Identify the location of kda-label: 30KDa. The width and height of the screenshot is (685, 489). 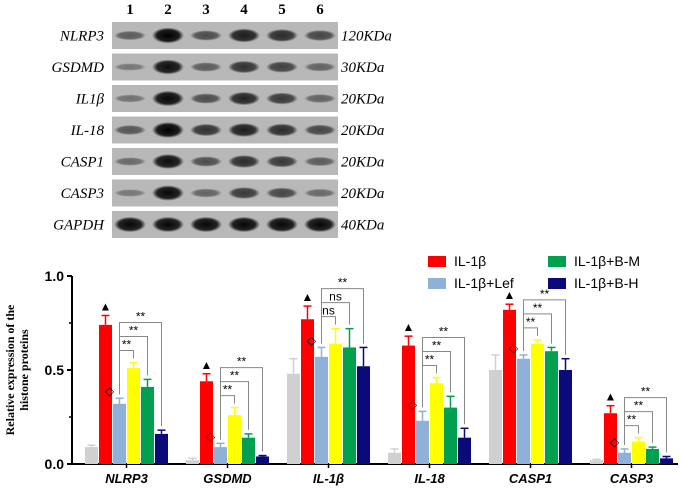
(362, 68).